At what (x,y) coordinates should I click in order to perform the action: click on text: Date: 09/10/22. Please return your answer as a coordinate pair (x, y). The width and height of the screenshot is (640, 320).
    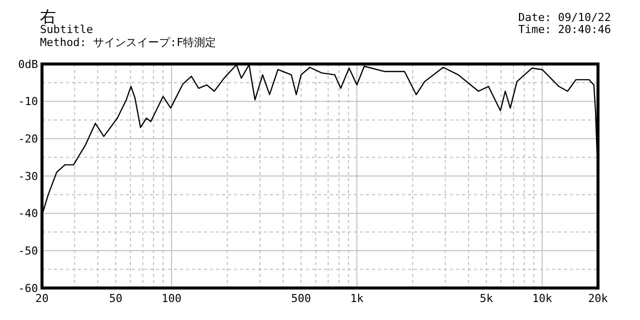
    Looking at the image, I should click on (564, 17).